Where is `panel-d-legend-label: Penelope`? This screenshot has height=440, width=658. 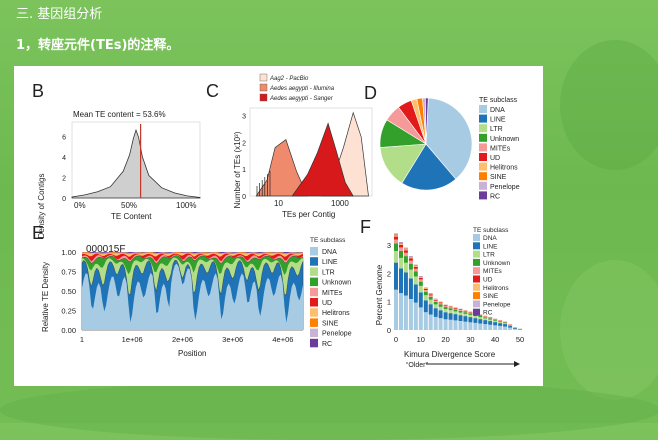 panel-d-legend-label: Penelope is located at coordinates (505, 187).